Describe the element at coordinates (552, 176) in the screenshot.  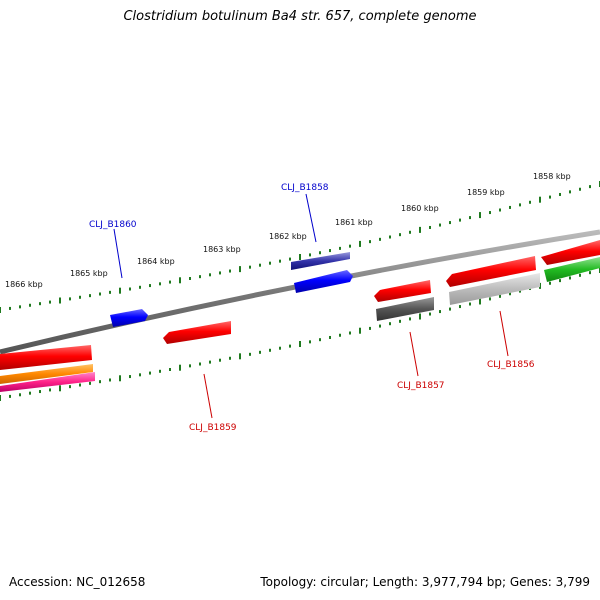
I see `scale-label: 1858 kbp` at that location.